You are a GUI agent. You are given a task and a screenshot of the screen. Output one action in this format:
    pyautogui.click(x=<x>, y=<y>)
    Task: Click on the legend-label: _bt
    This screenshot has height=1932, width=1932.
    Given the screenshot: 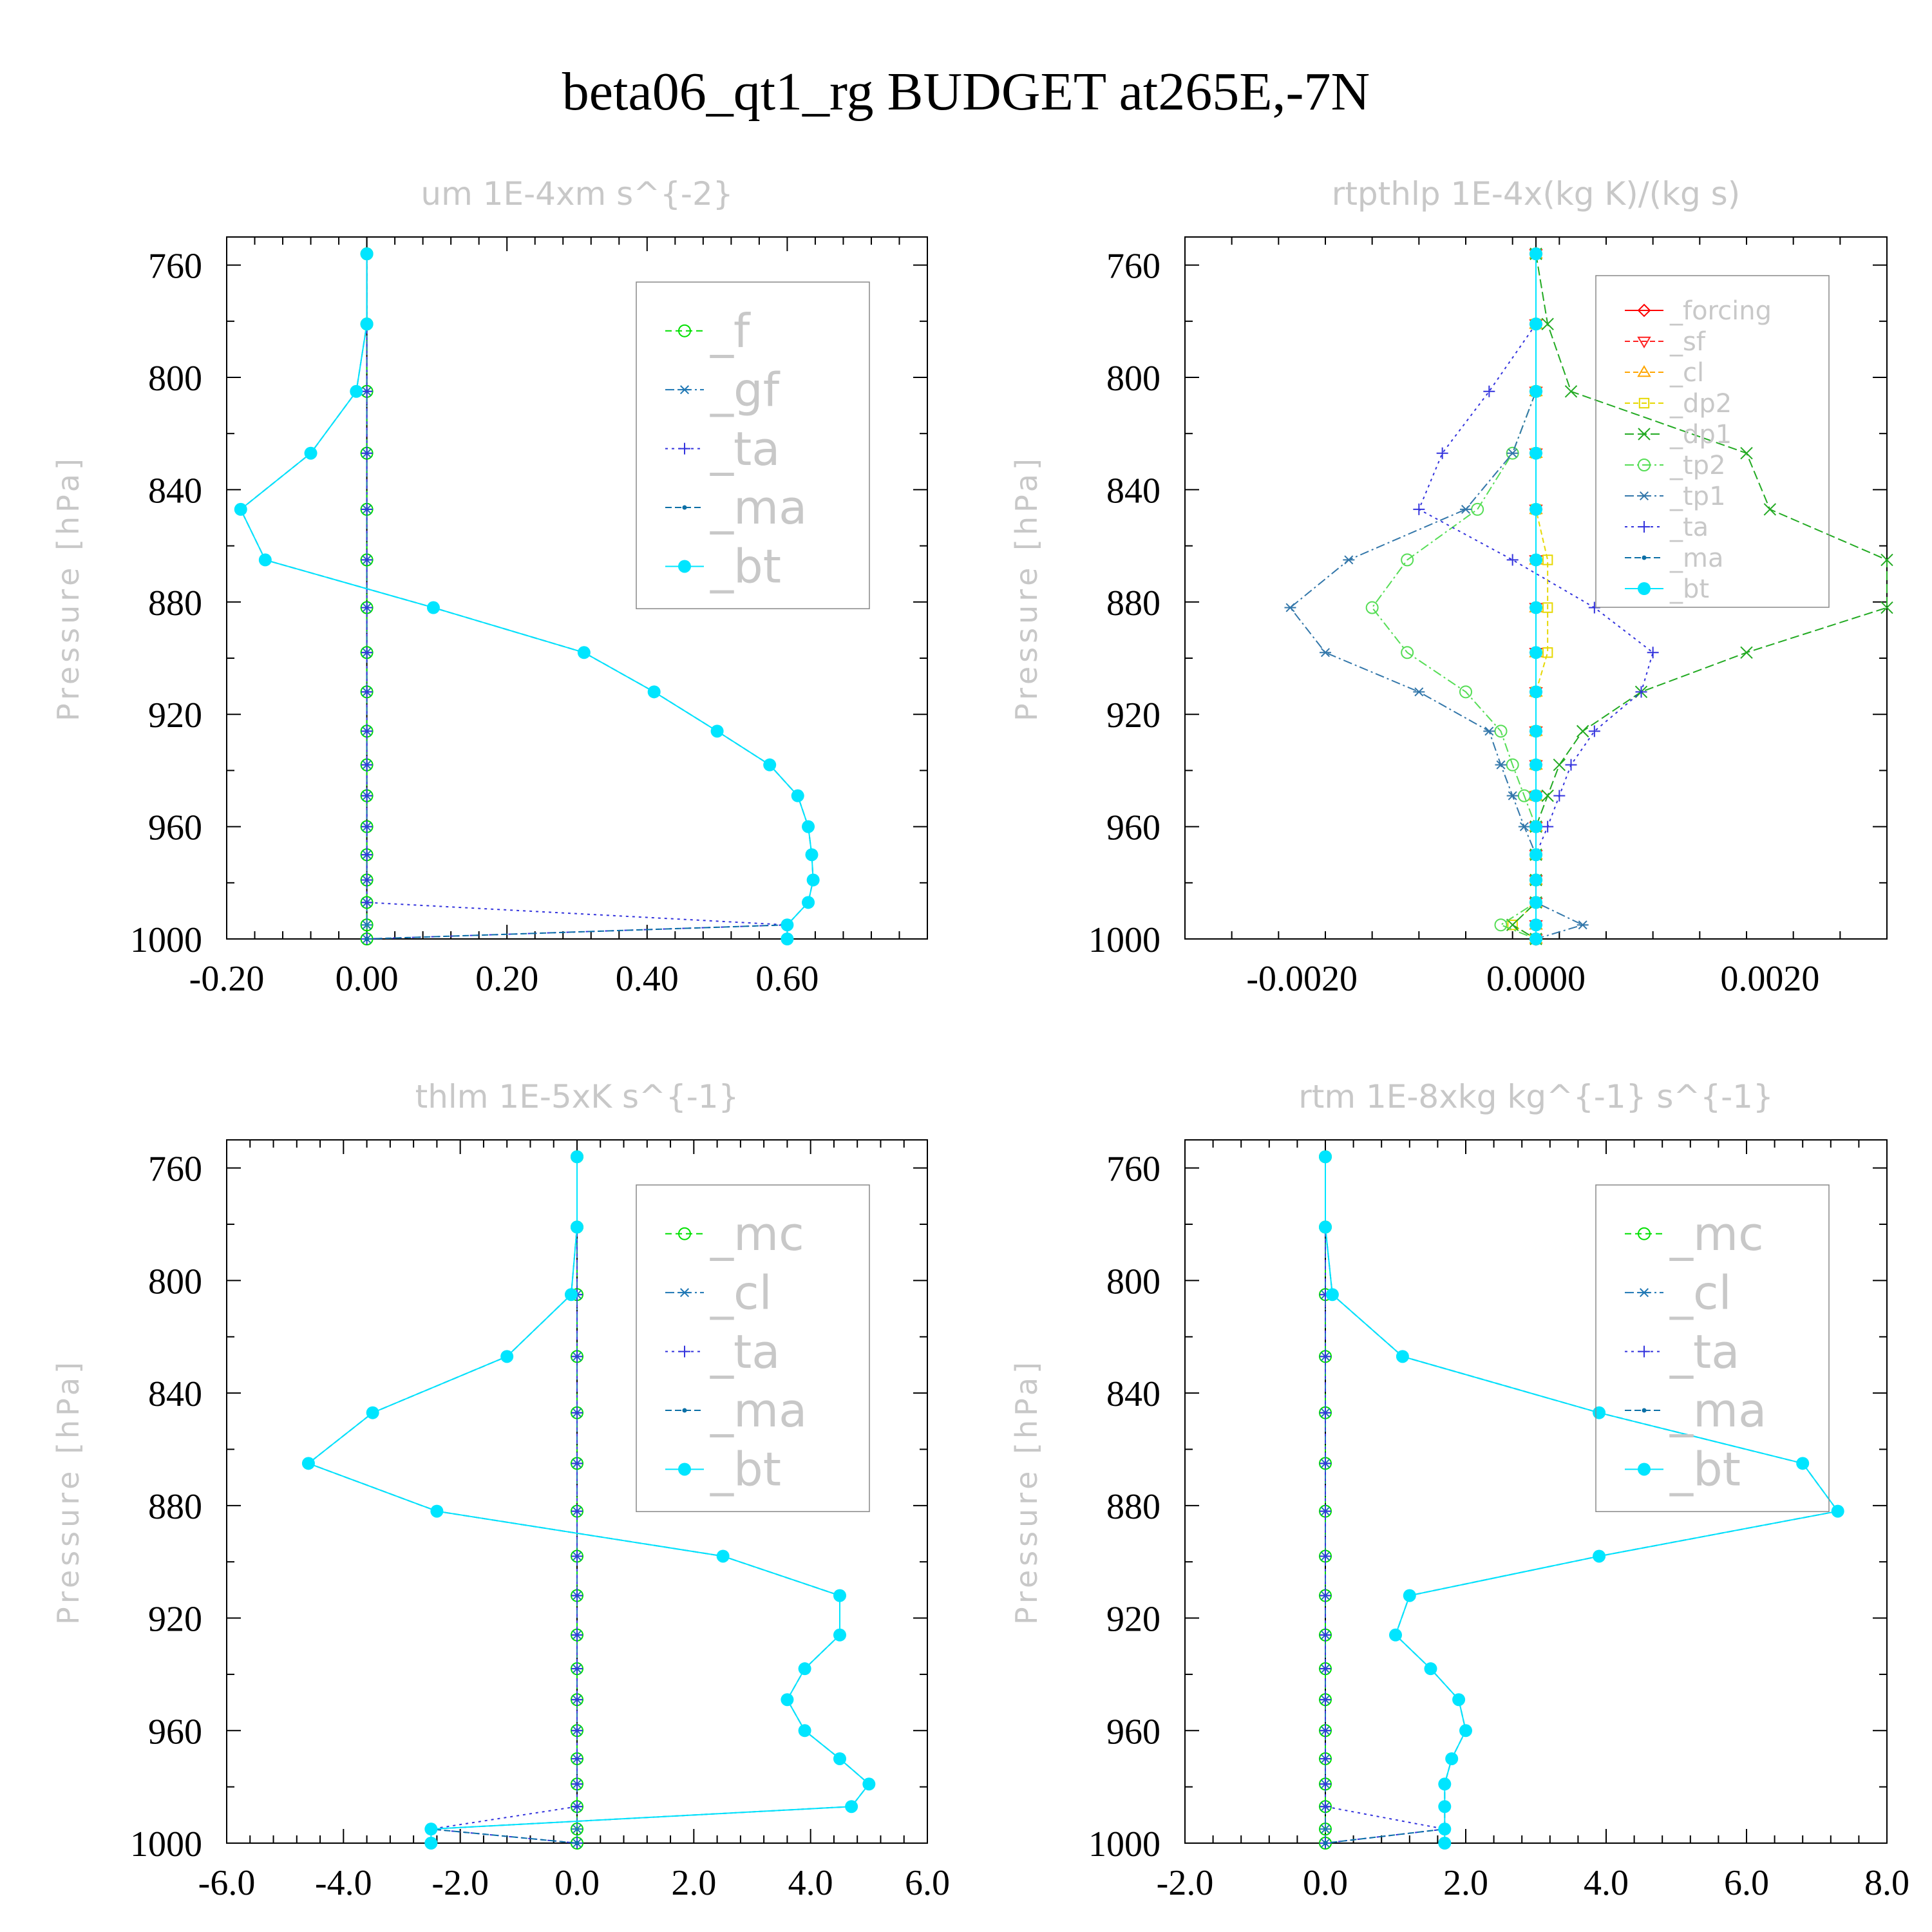 What is the action you would take?
    pyautogui.click(x=1689, y=589)
    